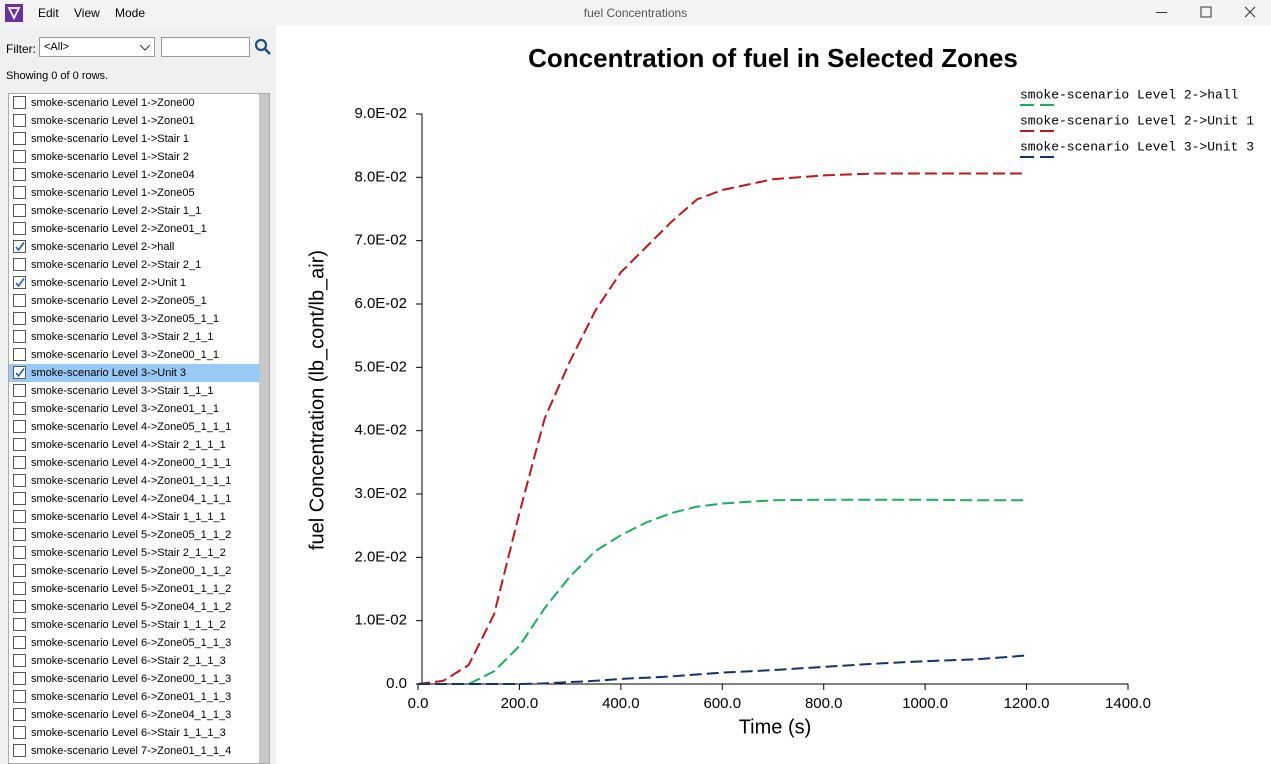  What do you see at coordinates (134, 589) in the screenshot?
I see `list-row: smoke-scenario Level 5->Zone01_1_1_2` at bounding box center [134, 589].